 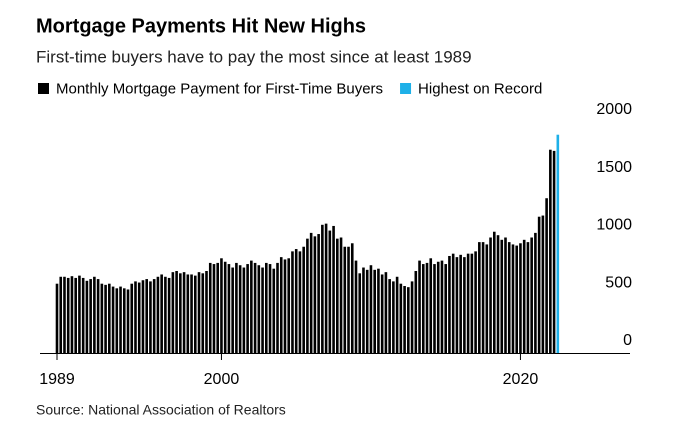 I want to click on y-tick-label: 2000, so click(x=614, y=109).